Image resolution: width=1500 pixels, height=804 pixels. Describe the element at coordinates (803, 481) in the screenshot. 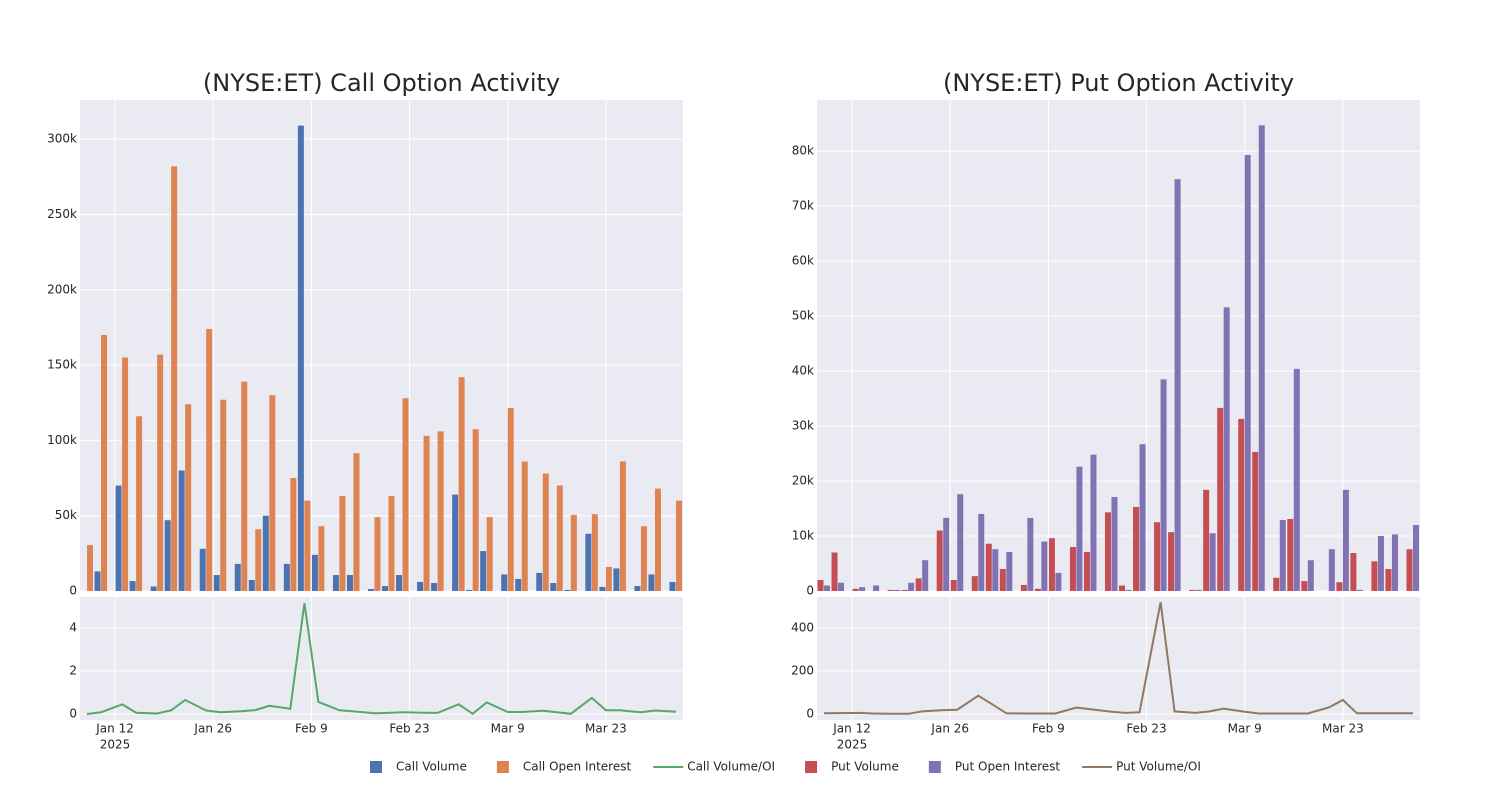

I see `y-tick-label: 20k` at that location.